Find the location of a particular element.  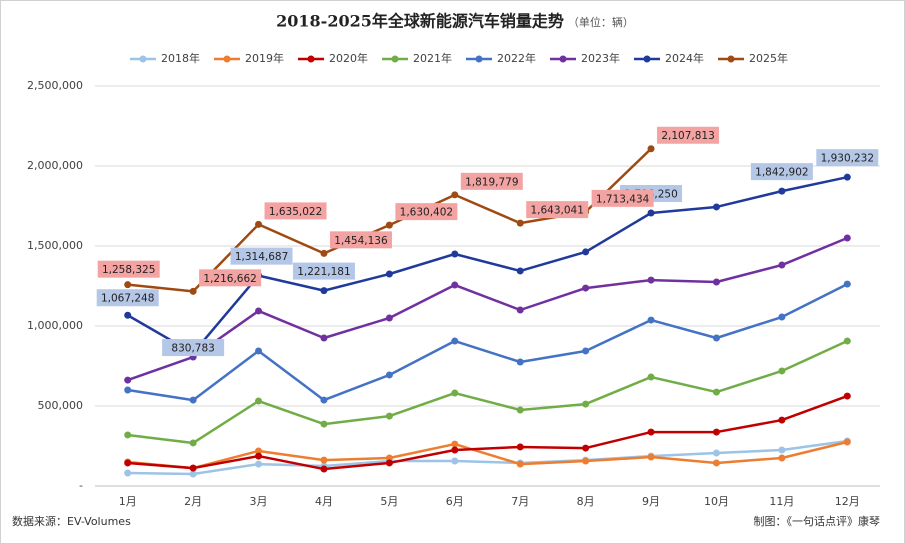

value-label: 1,067,248 is located at coordinates (127, 299).